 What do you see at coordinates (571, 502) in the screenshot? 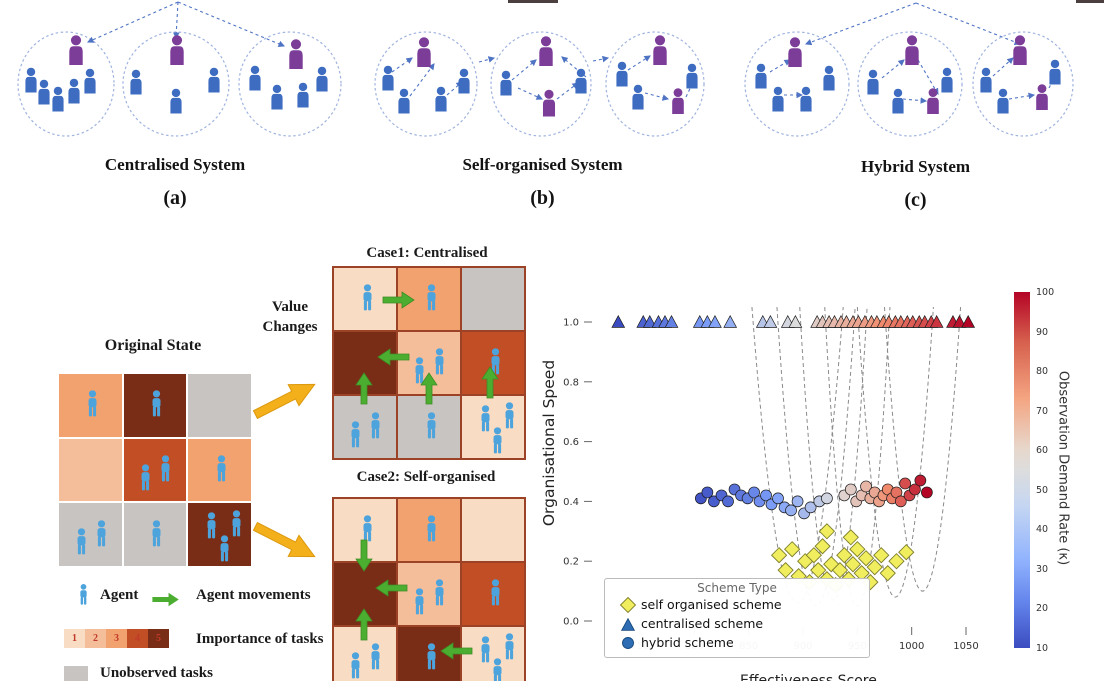
I see `svg-text: 0.4` at bounding box center [571, 502].